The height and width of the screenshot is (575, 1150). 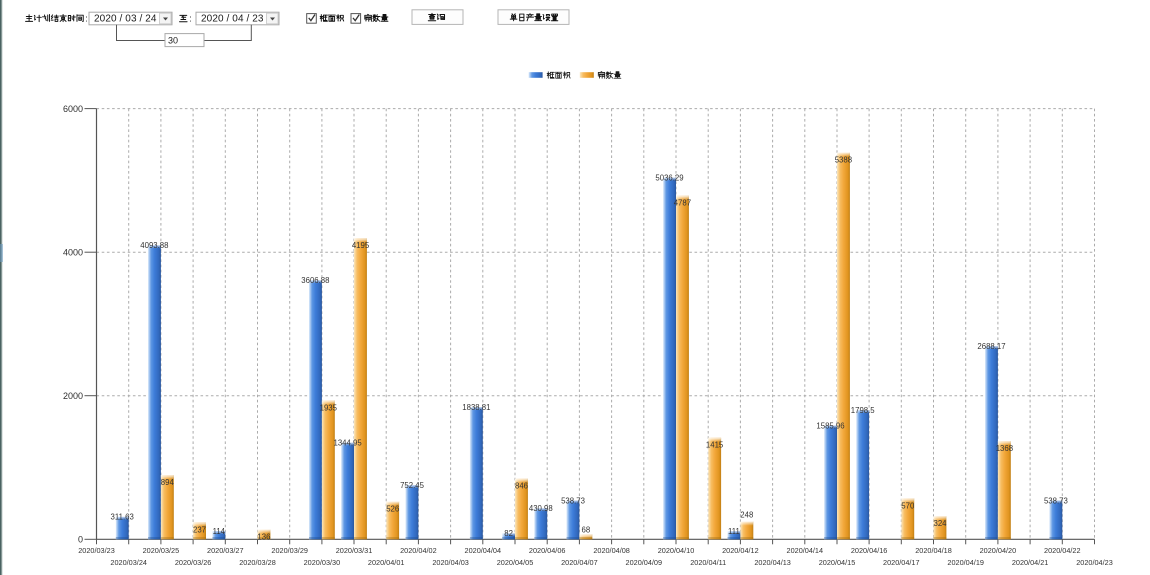 What do you see at coordinates (263, 537) in the screenshot?
I see `svg-text: 136` at bounding box center [263, 537].